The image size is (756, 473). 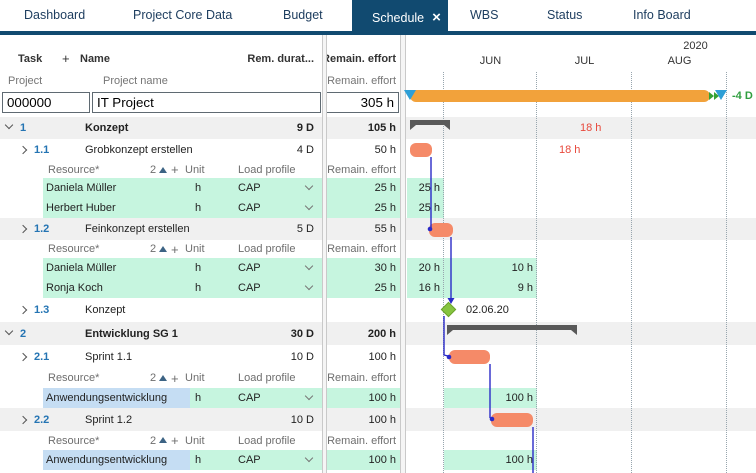 I want to click on tab-project-core-data: Project Core Data, so click(x=183, y=15).